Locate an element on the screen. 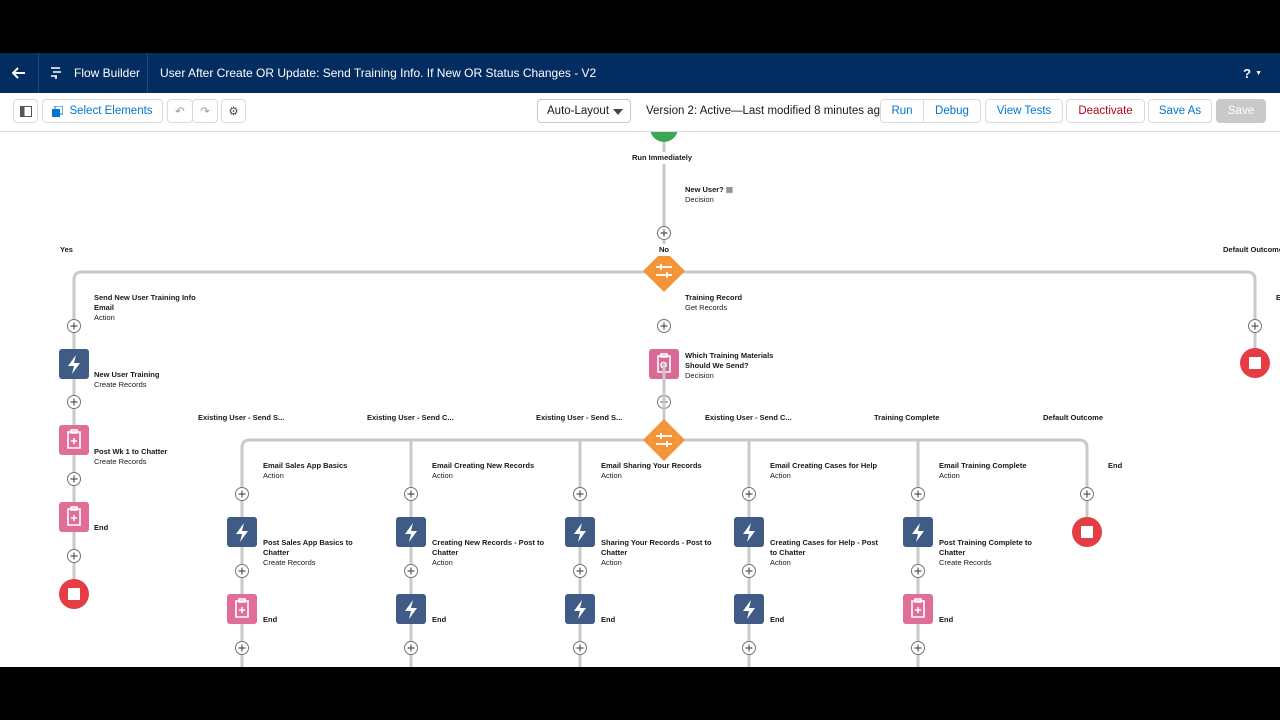  save-as-button: Save As is located at coordinates (1180, 111).